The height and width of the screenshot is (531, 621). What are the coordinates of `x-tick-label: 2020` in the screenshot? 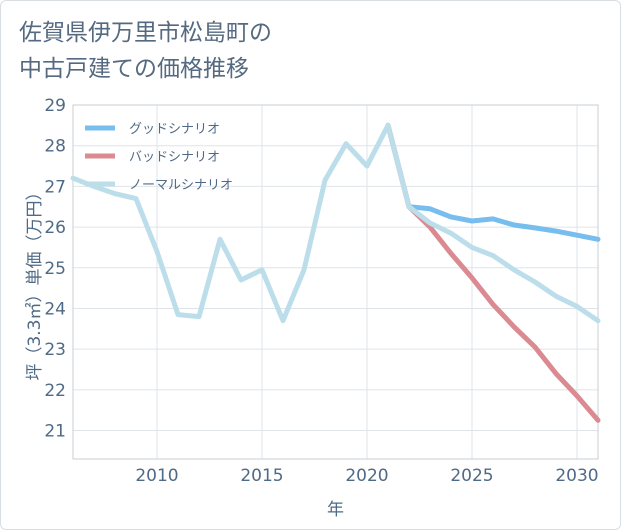 It's located at (366, 476).